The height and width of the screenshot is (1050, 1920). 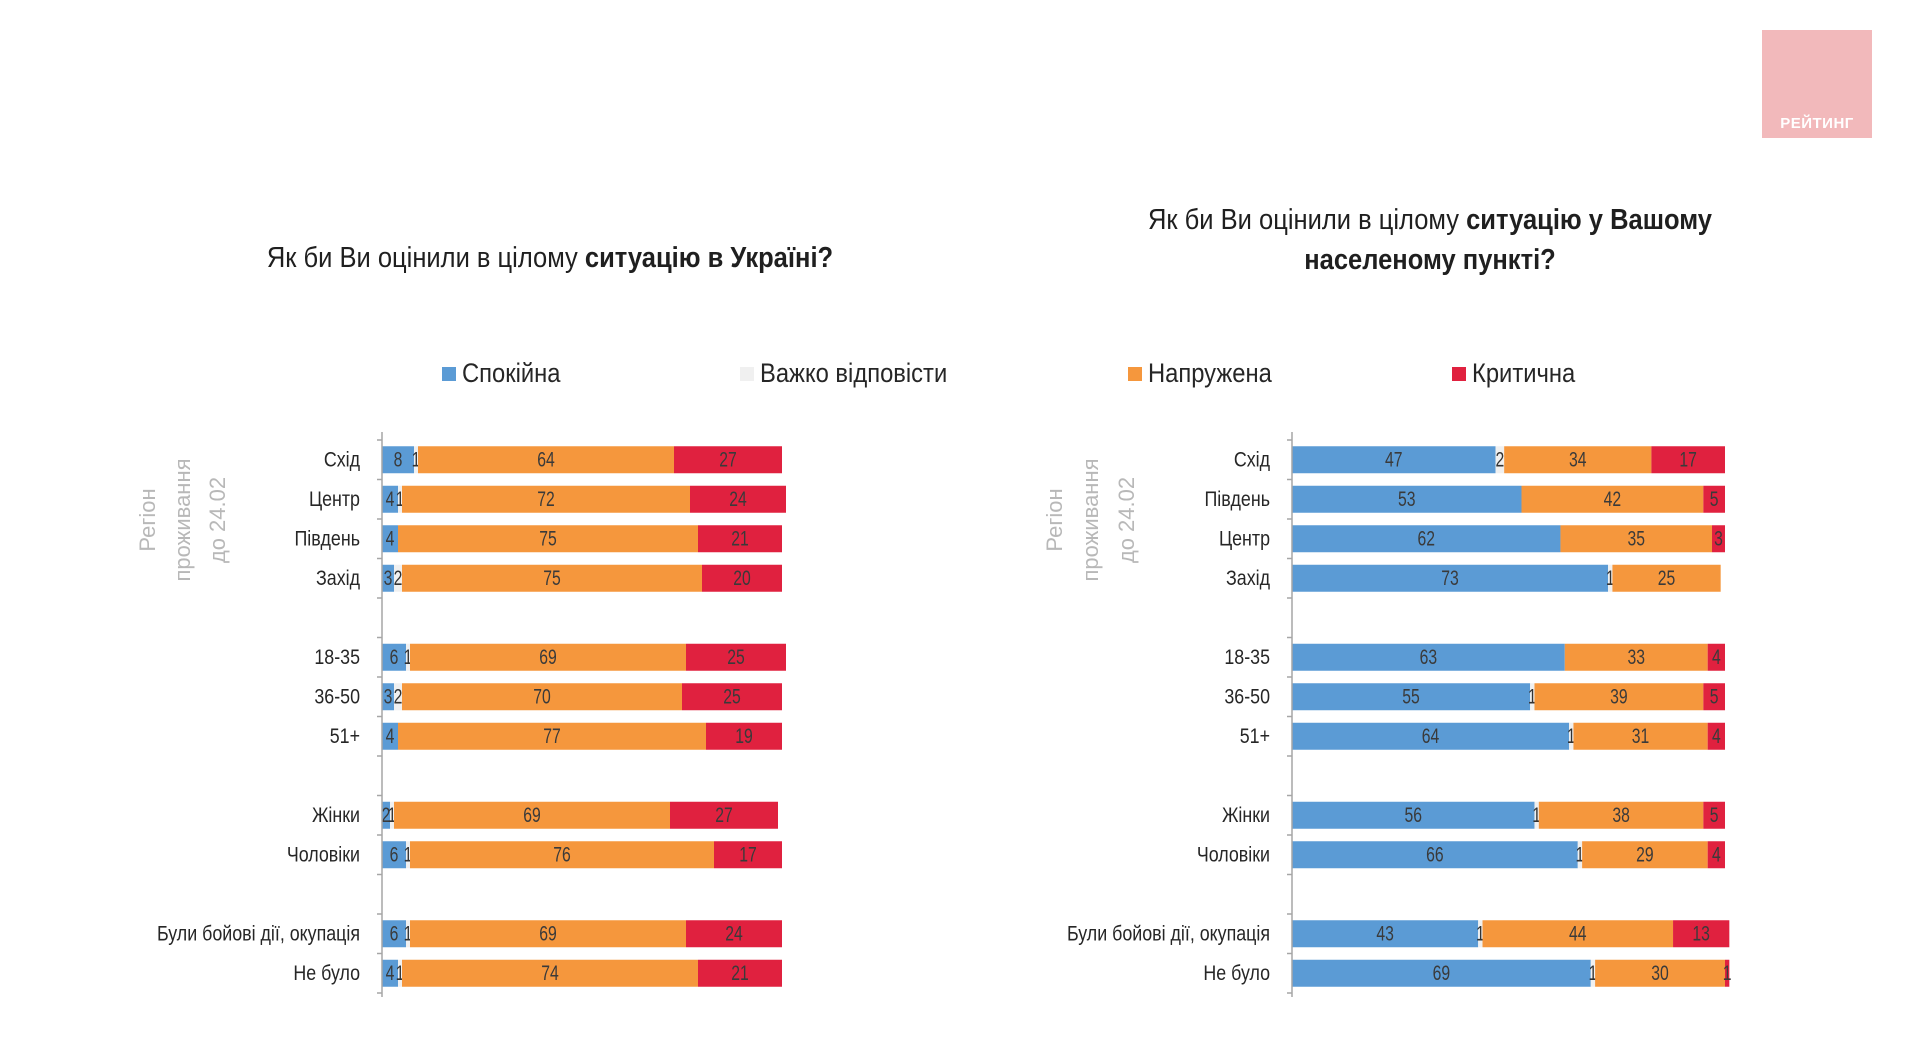 What do you see at coordinates (728, 460) in the screenshot?
I see `value-label-critical: 27` at bounding box center [728, 460].